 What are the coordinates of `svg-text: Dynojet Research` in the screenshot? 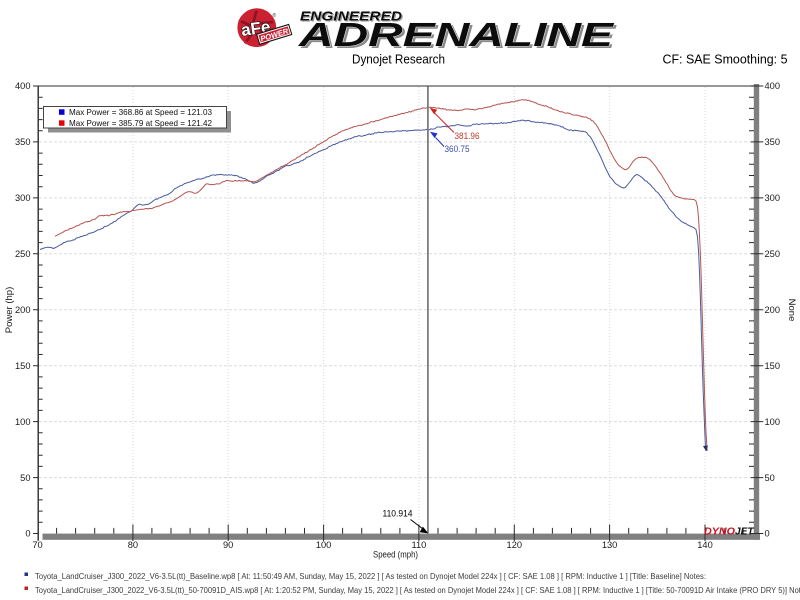 It's located at (398, 60).